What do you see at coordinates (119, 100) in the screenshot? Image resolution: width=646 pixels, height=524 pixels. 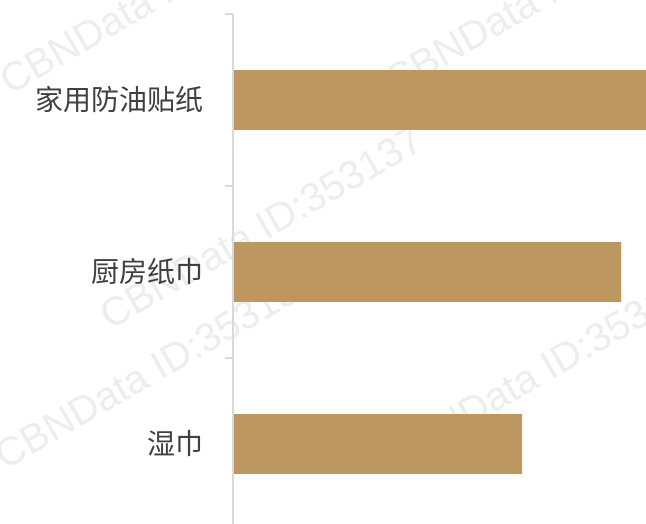 I see `category-label: 家用防油贴纸` at bounding box center [119, 100].